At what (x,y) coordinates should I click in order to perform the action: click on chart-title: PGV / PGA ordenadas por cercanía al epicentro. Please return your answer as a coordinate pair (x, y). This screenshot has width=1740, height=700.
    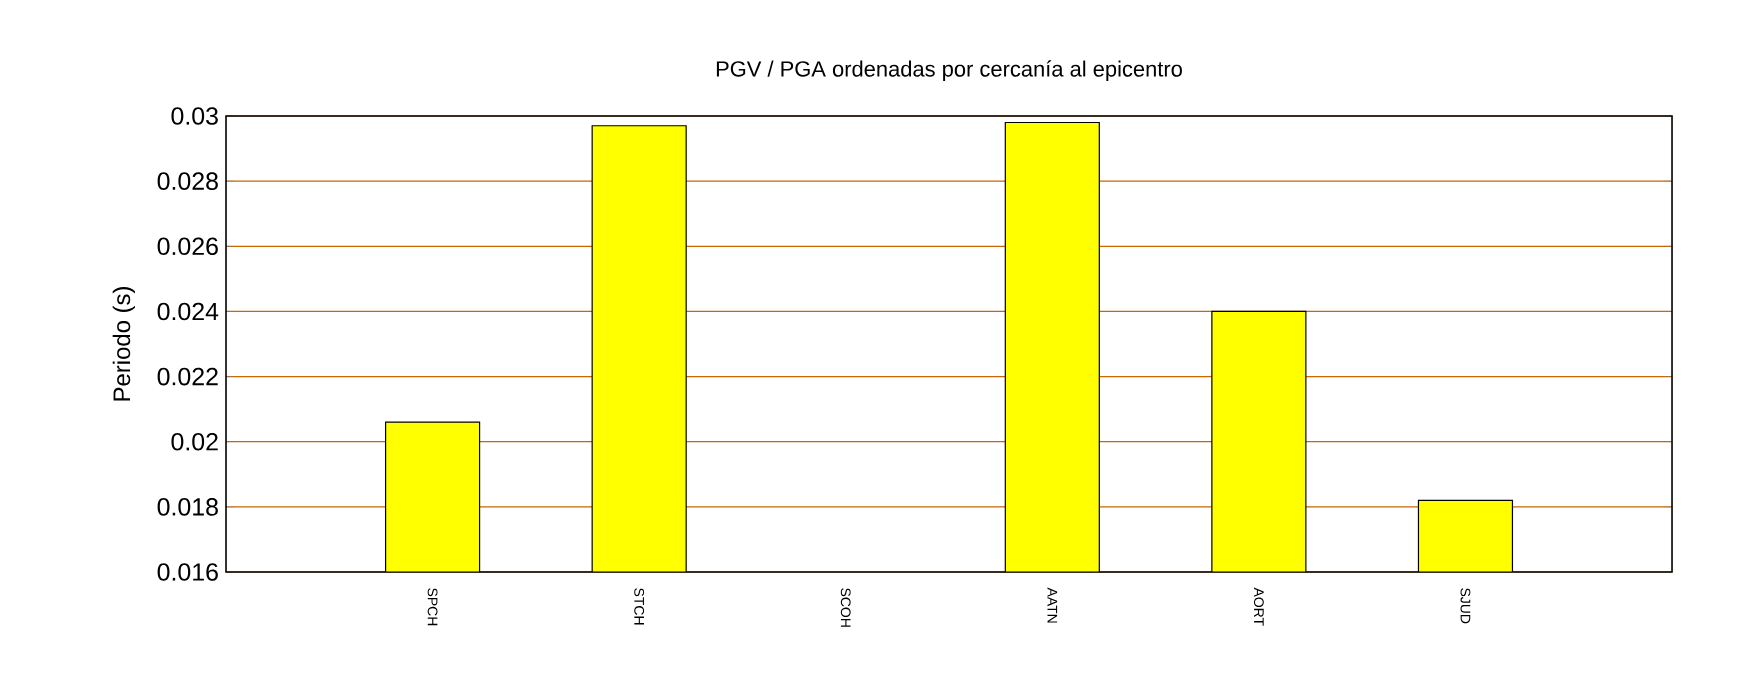
    Looking at the image, I should click on (949, 70).